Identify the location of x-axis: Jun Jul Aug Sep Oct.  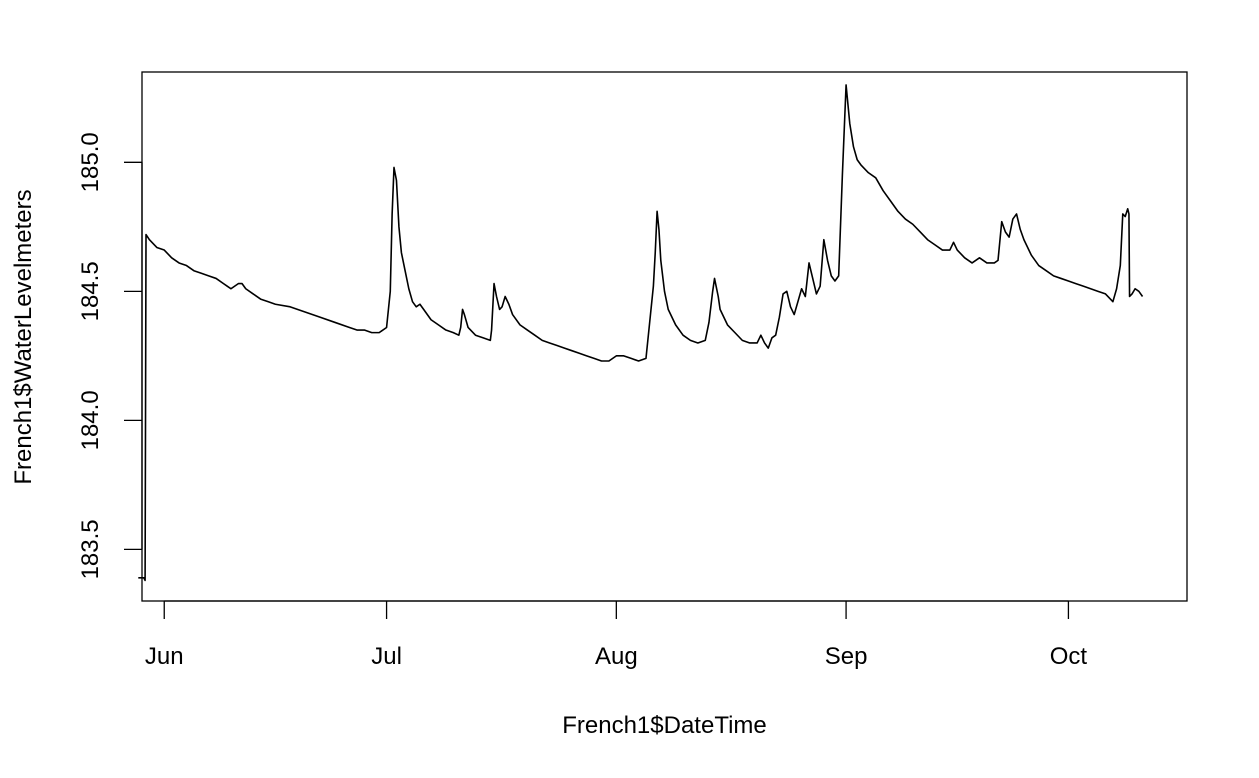
(616, 635).